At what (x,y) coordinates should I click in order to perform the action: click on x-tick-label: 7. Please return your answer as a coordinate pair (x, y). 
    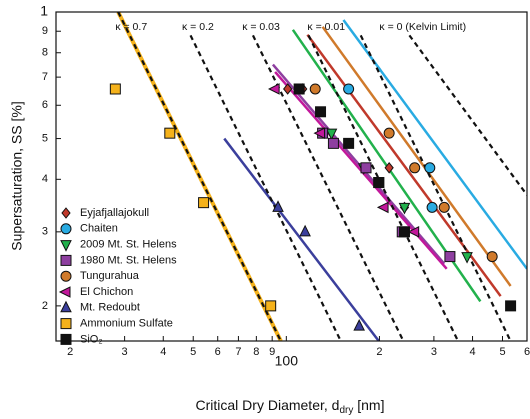
    Looking at the image, I should click on (238, 352).